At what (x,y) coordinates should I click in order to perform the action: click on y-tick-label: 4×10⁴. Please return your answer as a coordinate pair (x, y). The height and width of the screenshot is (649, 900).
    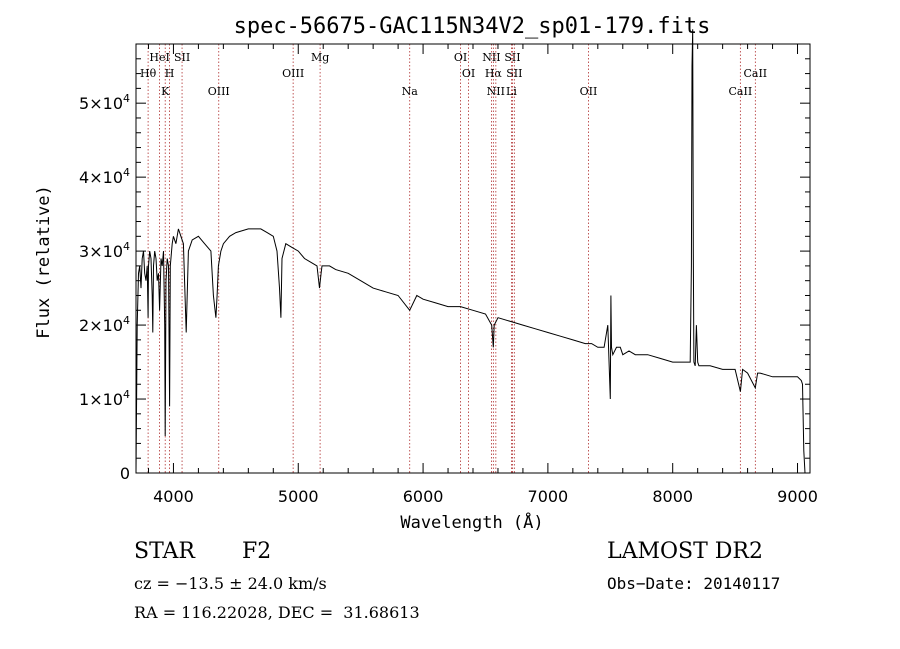
    Looking at the image, I should click on (104, 176).